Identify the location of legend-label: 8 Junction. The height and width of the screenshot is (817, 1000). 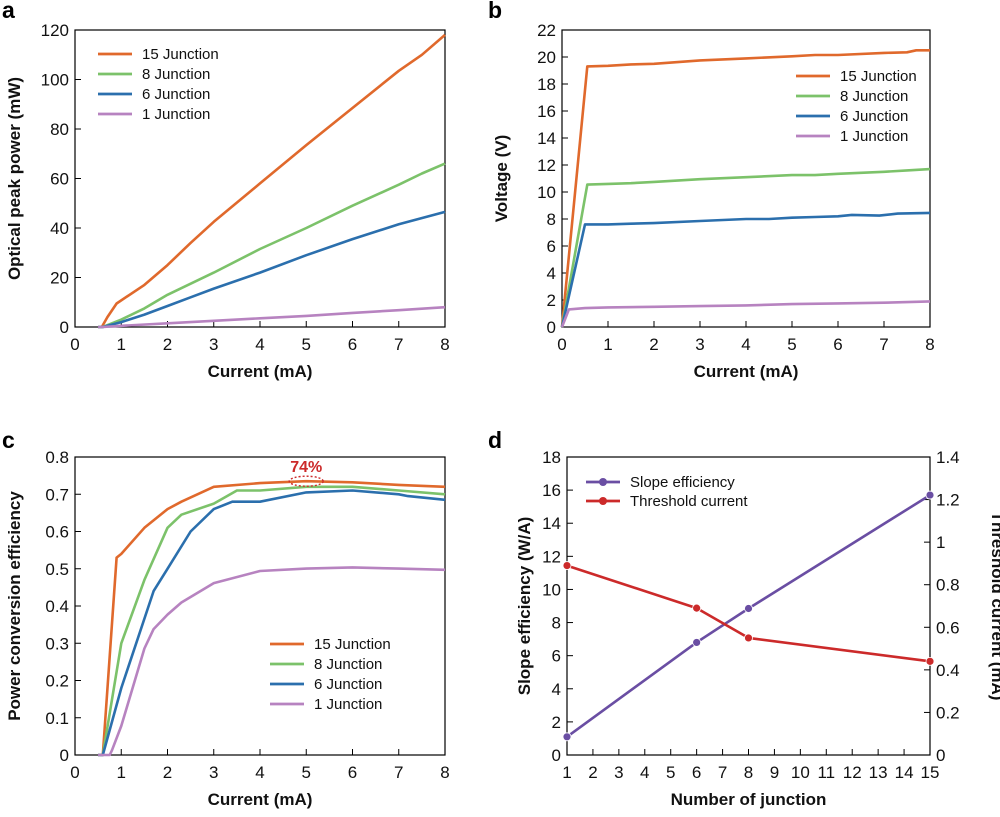
(176, 74).